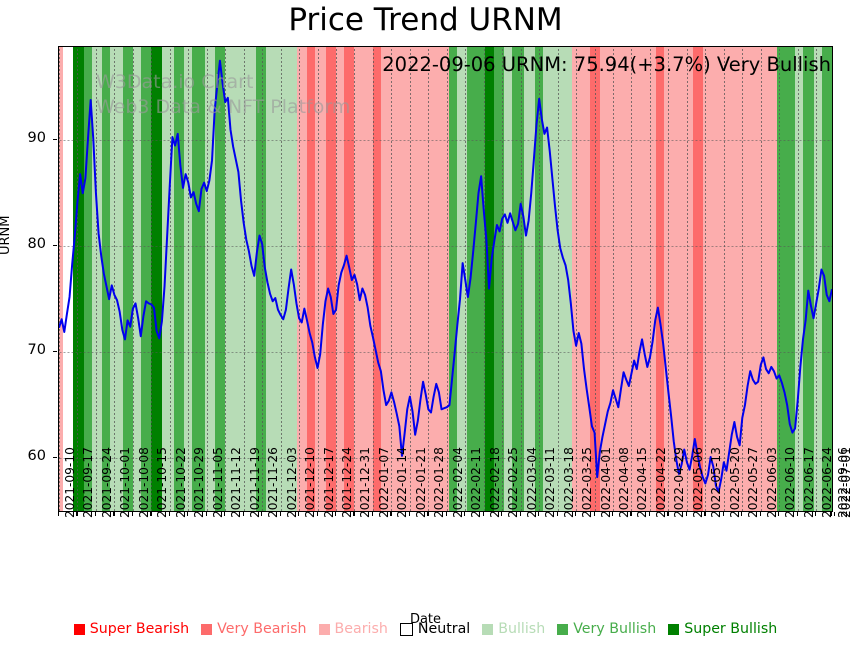 This screenshot has height=646, width=851. What do you see at coordinates (347, 482) in the screenshot?
I see `x-axis-tick-label: 2021-12-24` at bounding box center [347, 482].